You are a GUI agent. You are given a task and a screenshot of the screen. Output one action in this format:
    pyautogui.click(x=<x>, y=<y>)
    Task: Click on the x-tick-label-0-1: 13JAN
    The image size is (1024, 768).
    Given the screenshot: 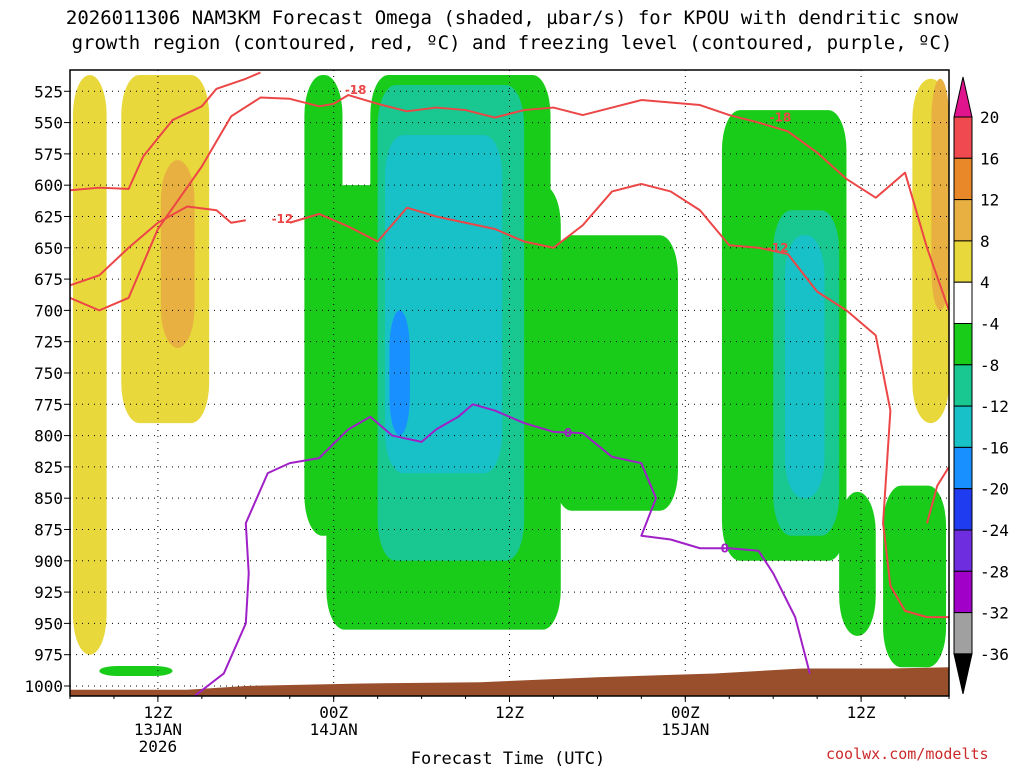 What is the action you would take?
    pyautogui.click(x=158, y=729)
    